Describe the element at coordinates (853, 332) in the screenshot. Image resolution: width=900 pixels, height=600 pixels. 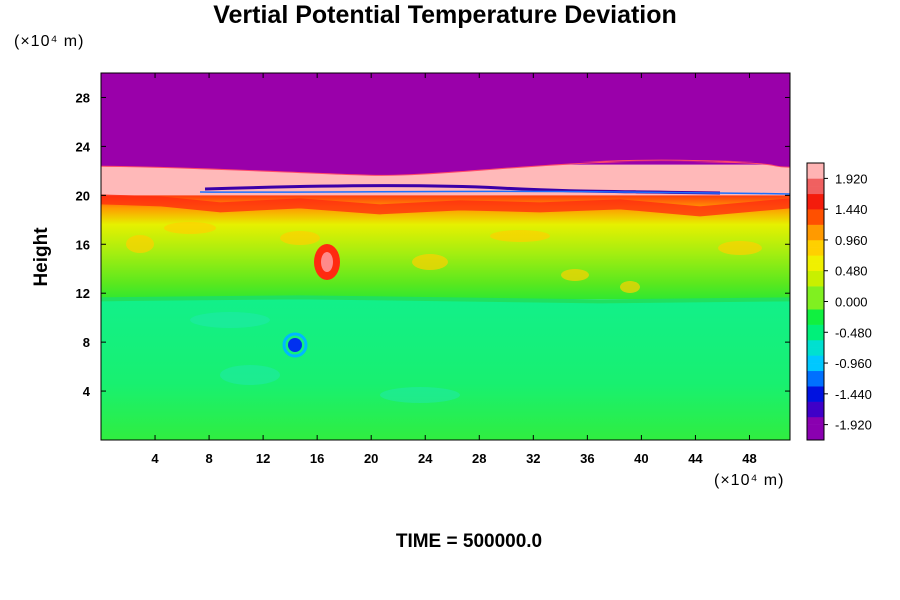
I see `colorbar-tick-label: -0.480` at that location.